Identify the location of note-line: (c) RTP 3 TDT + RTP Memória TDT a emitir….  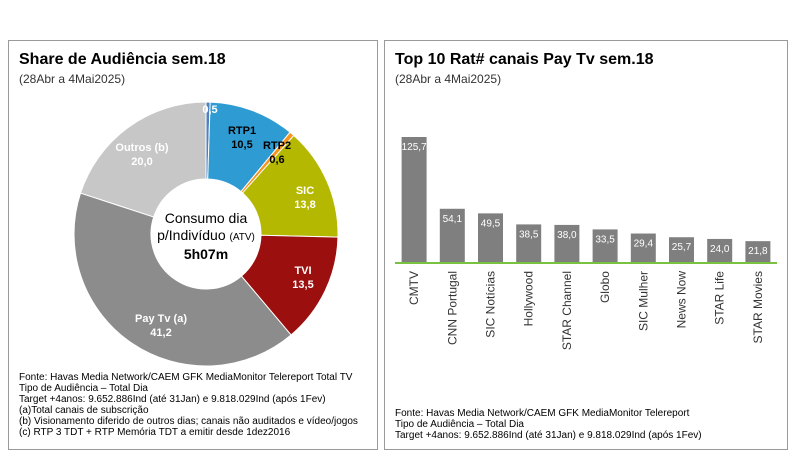
(155, 432).